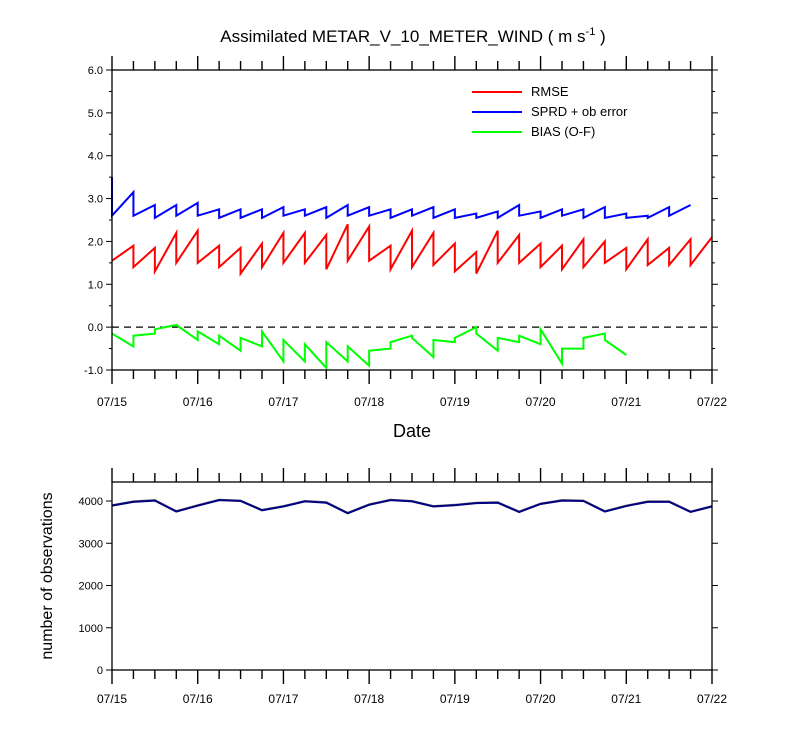 The image size is (800, 750). I want to click on bottom-series-group, so click(412, 506).